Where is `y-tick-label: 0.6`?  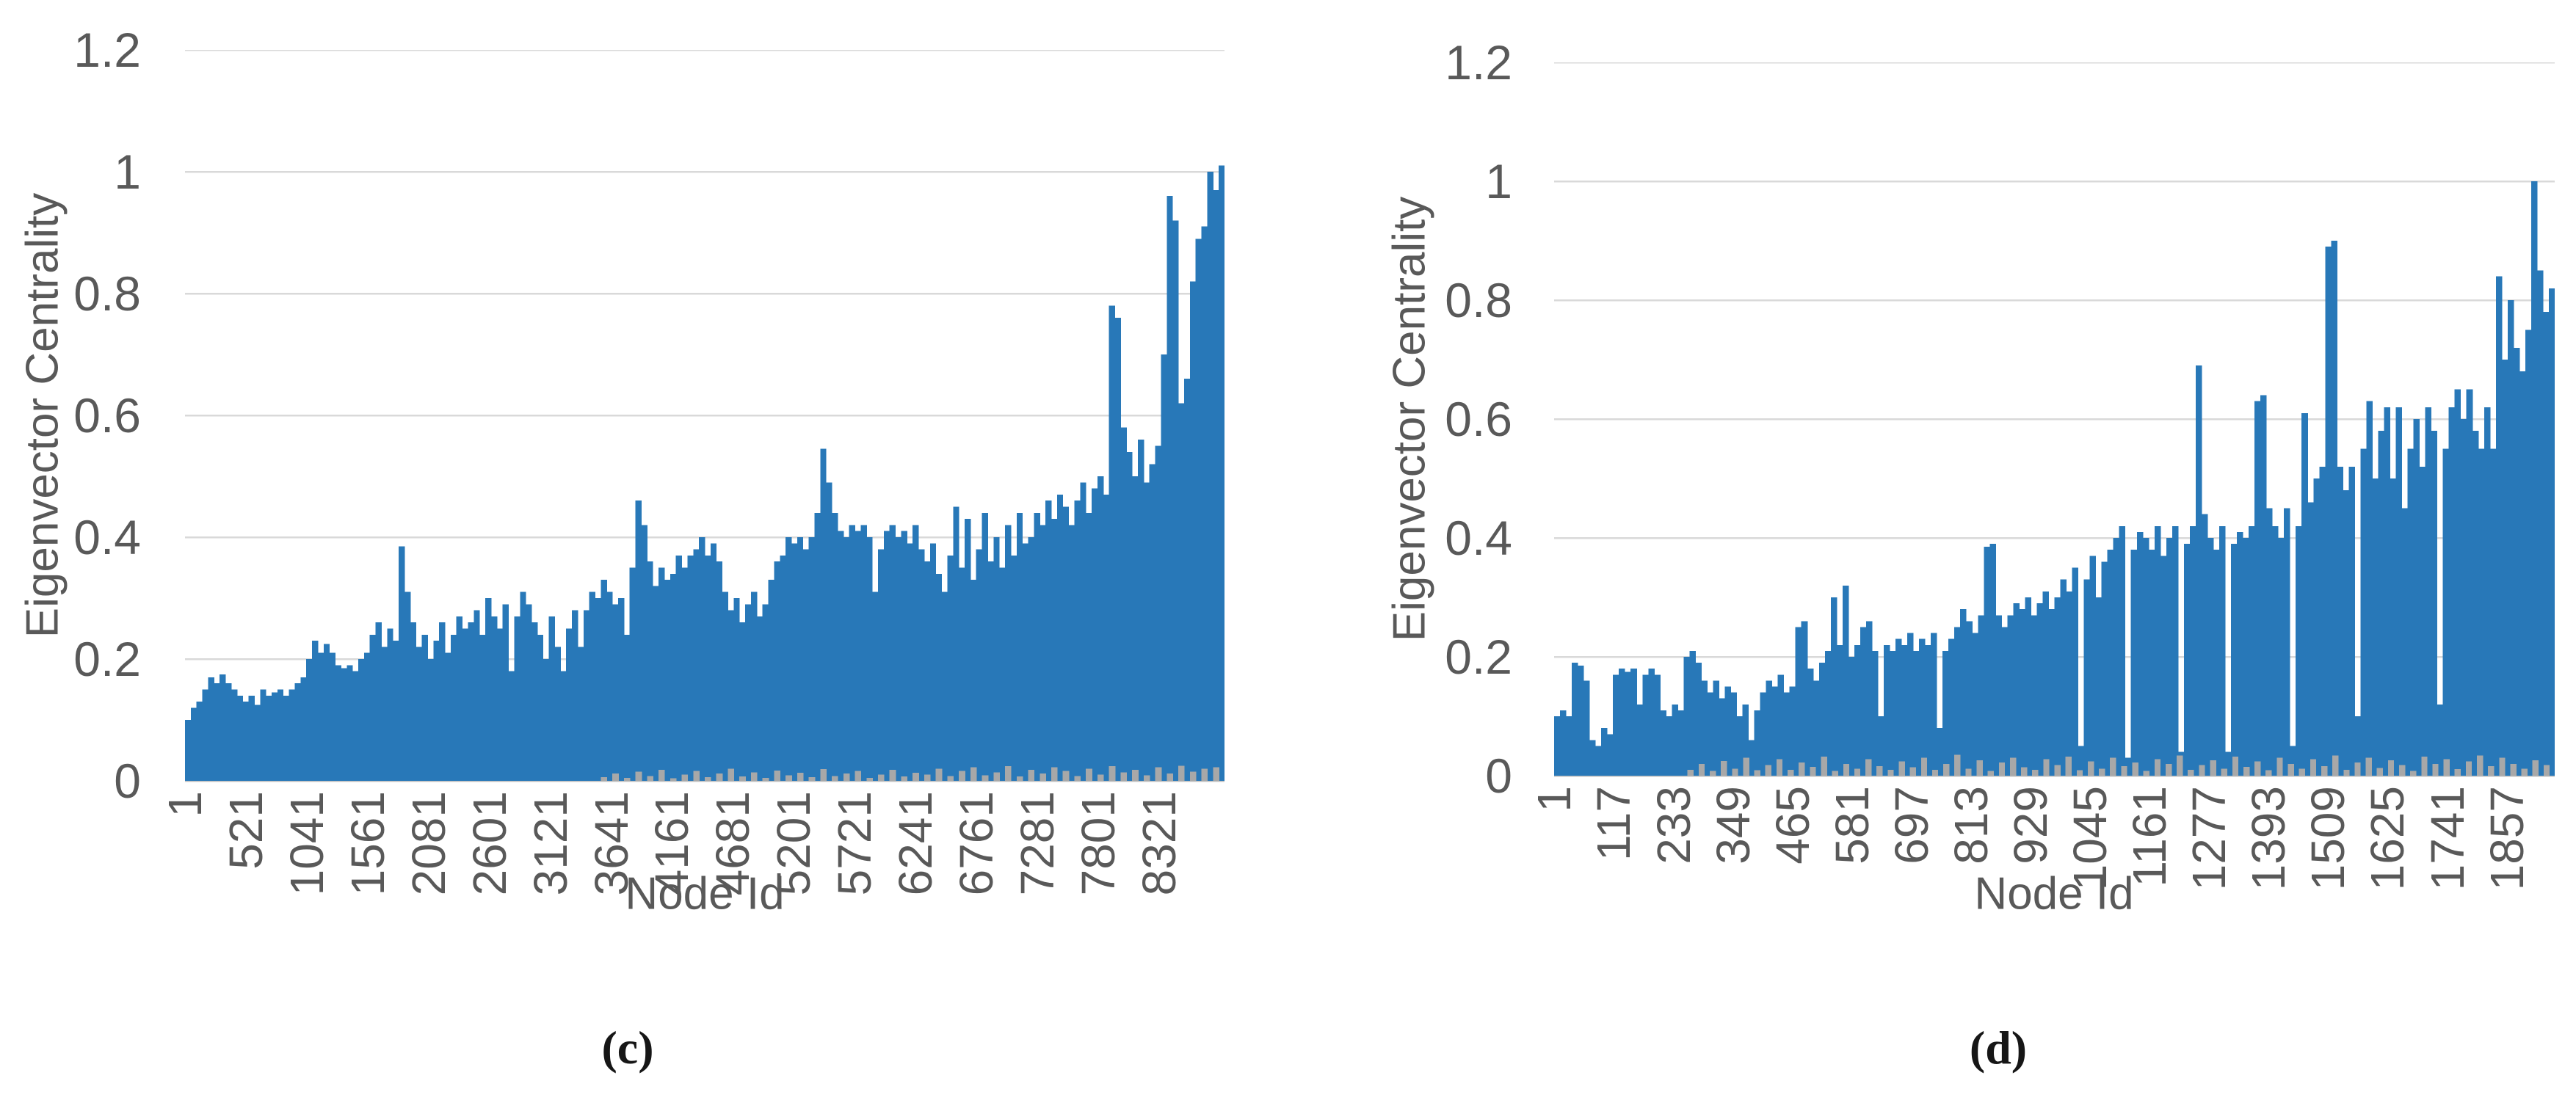 y-tick-label: 0.6 is located at coordinates (107, 415).